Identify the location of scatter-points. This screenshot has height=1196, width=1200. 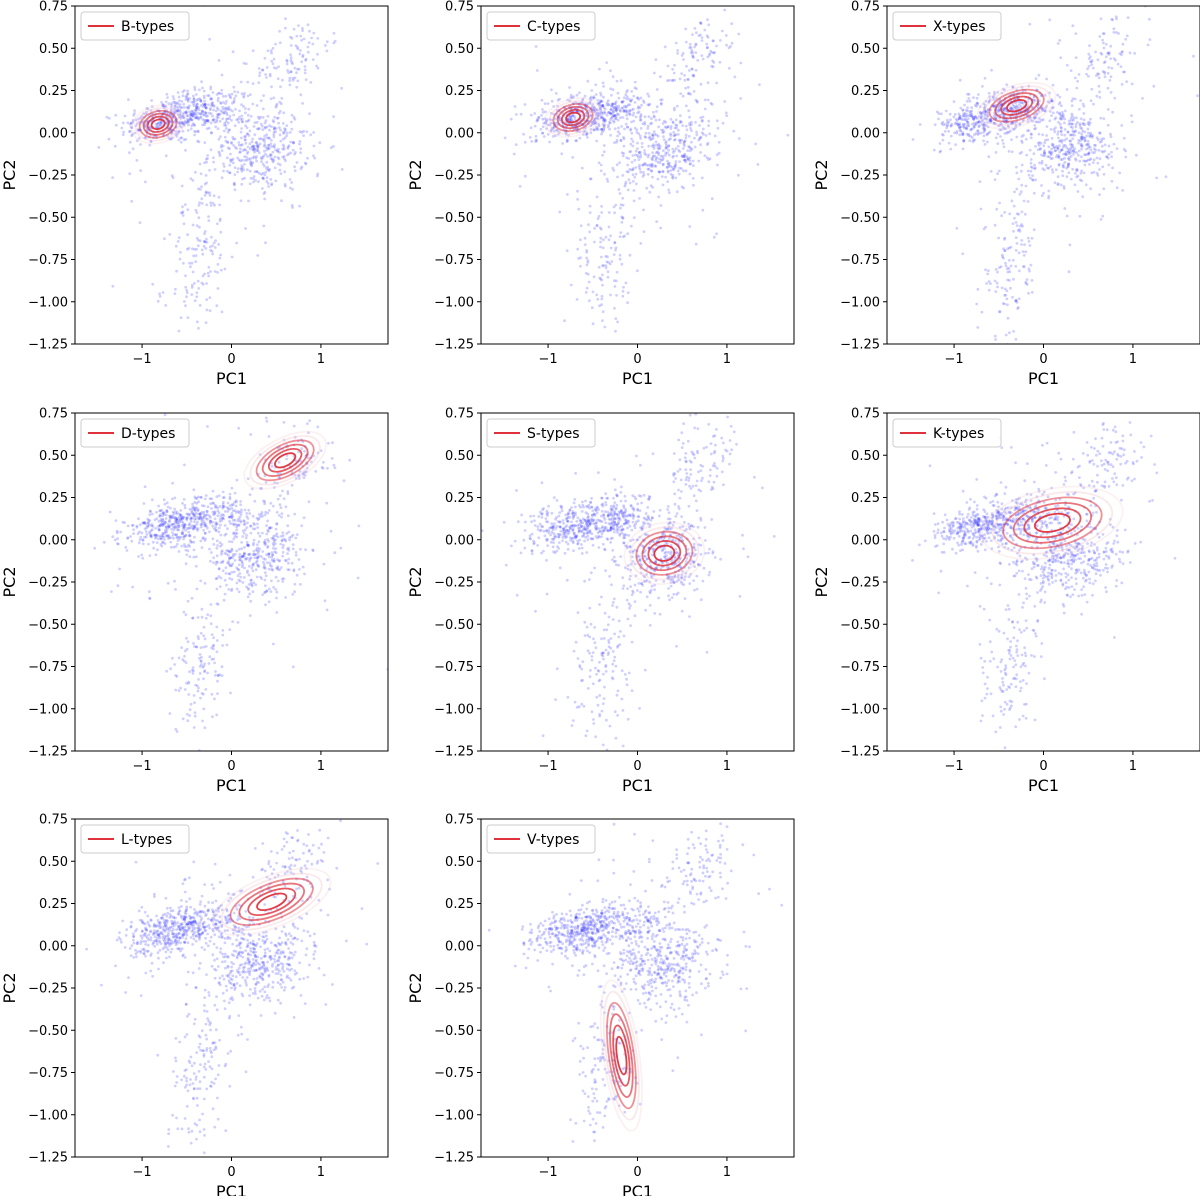
(209, 169).